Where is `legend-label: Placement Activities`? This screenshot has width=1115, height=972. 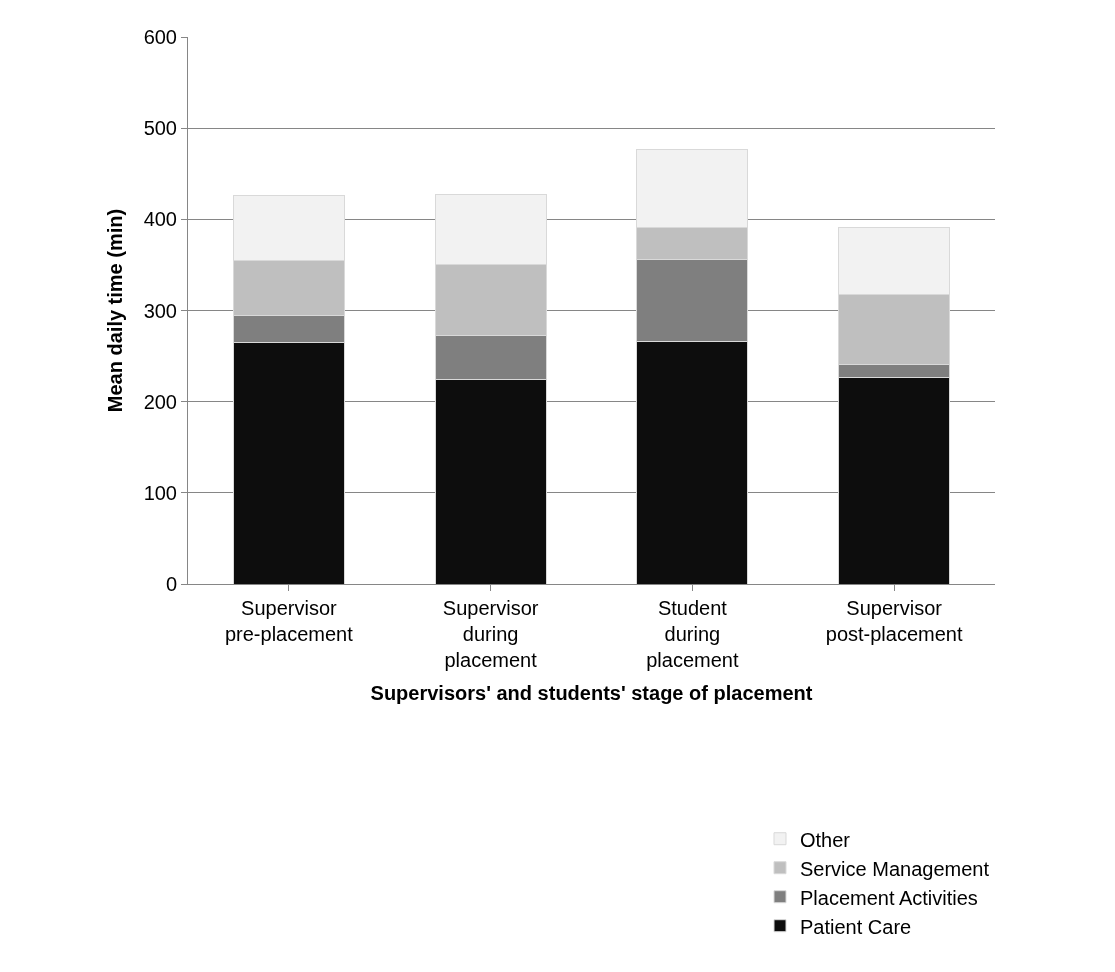 legend-label: Placement Activities is located at coordinates (889, 897).